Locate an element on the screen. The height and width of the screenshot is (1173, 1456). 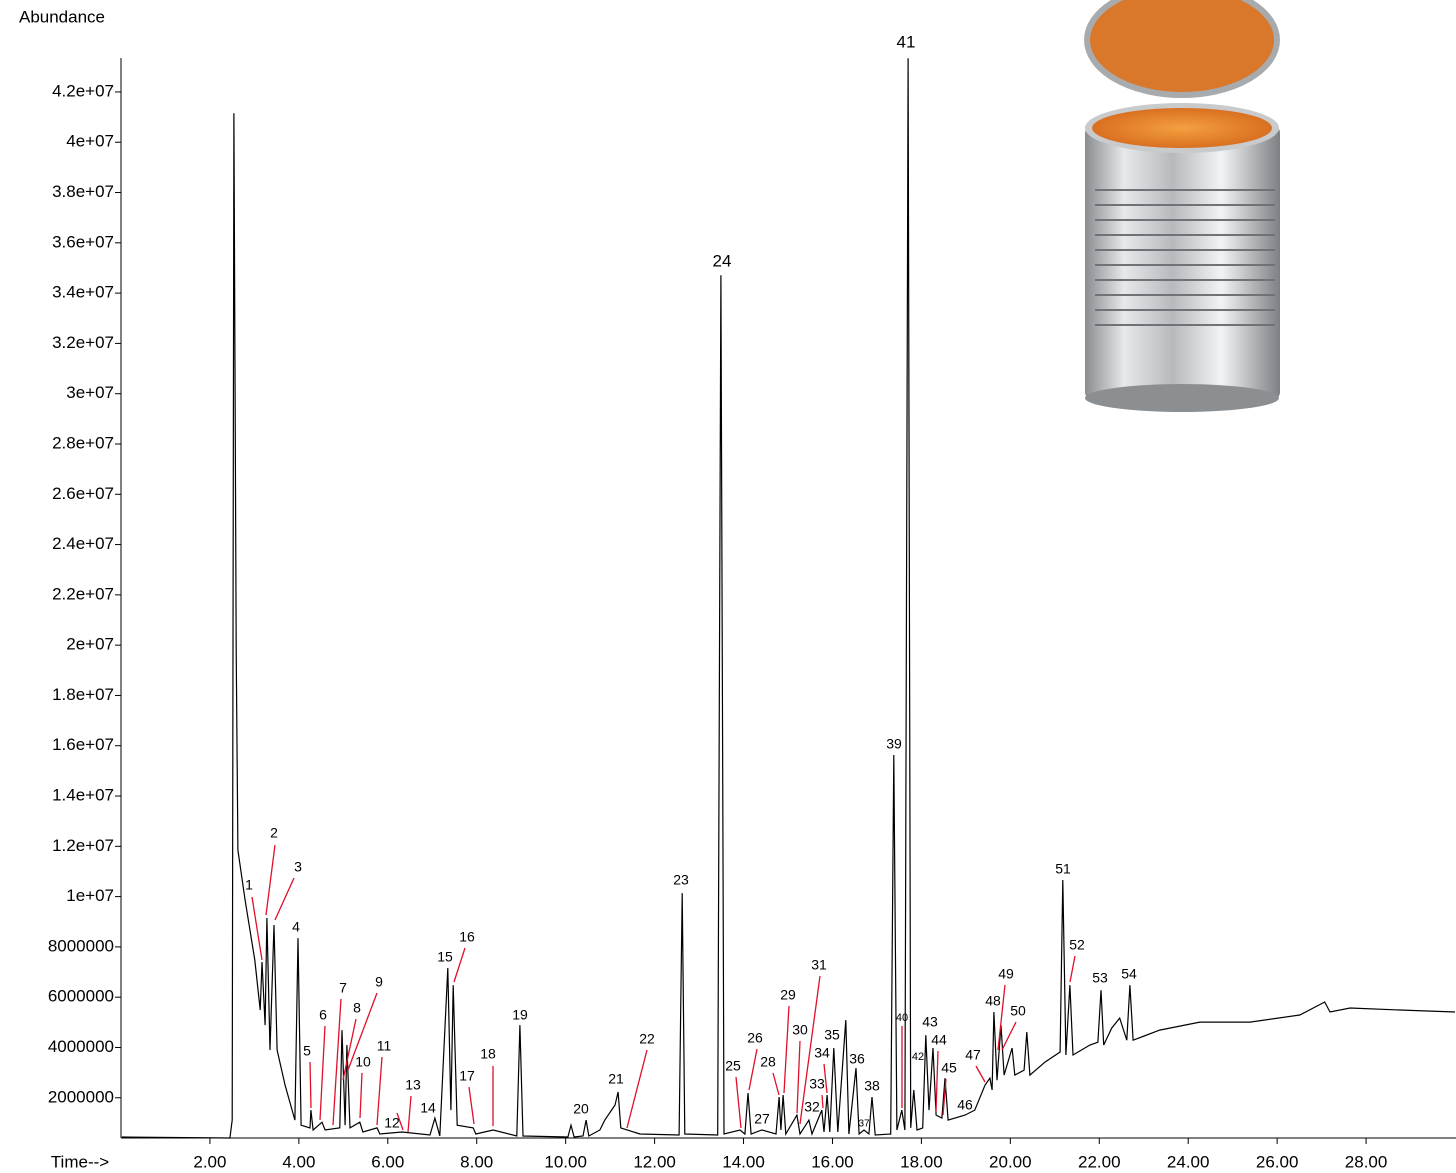
peak-label: 16 is located at coordinates (467, 937).